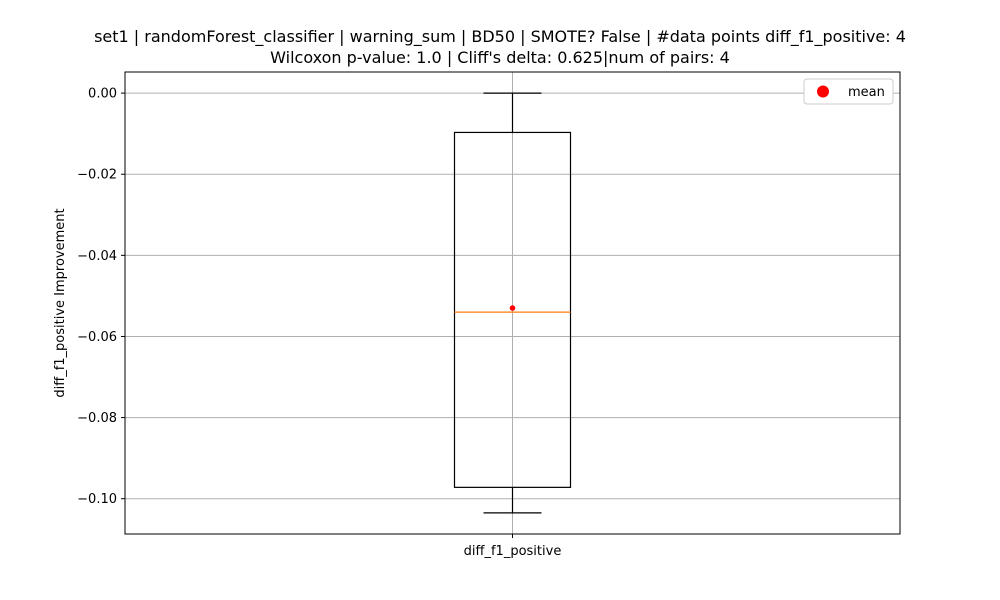  Describe the element at coordinates (513, 551) in the screenshot. I see `x-tick-label: diff_f1_positive` at that location.